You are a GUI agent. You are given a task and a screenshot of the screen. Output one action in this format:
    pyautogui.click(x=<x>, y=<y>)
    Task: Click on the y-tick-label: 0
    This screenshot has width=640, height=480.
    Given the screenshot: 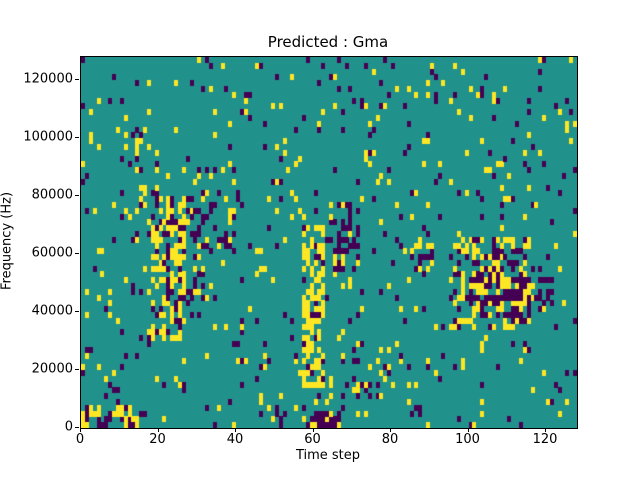 What is the action you would take?
    pyautogui.click(x=68, y=427)
    